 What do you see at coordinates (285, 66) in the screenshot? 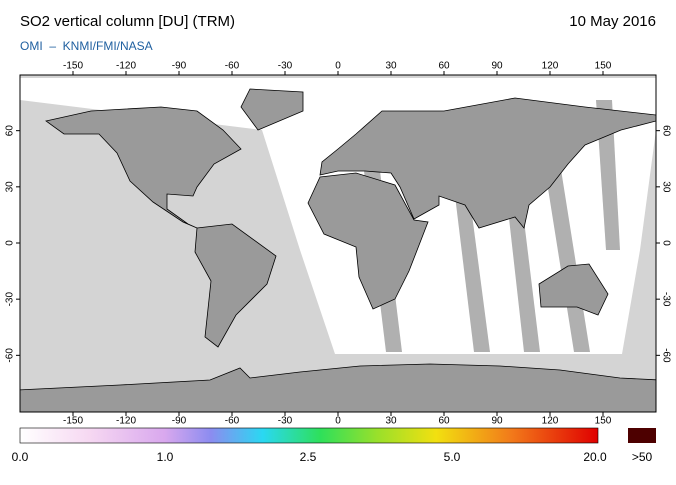
I see `lon-label-top: -30` at bounding box center [285, 66].